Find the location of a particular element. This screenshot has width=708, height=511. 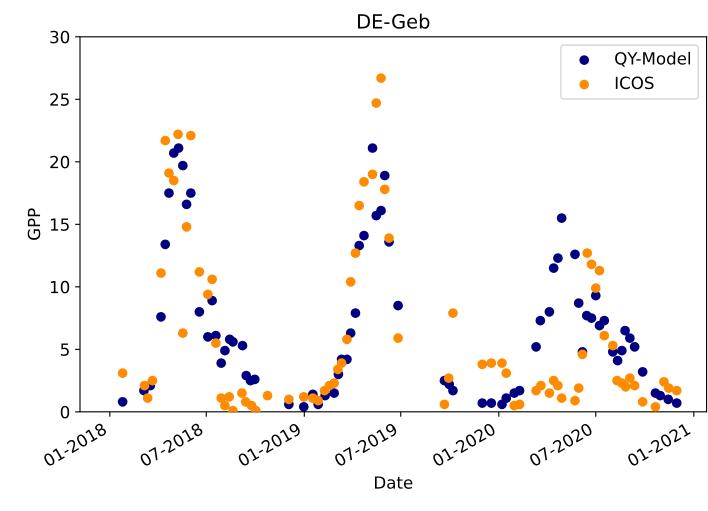

y-tick-label: 0 is located at coordinates (65, 412).